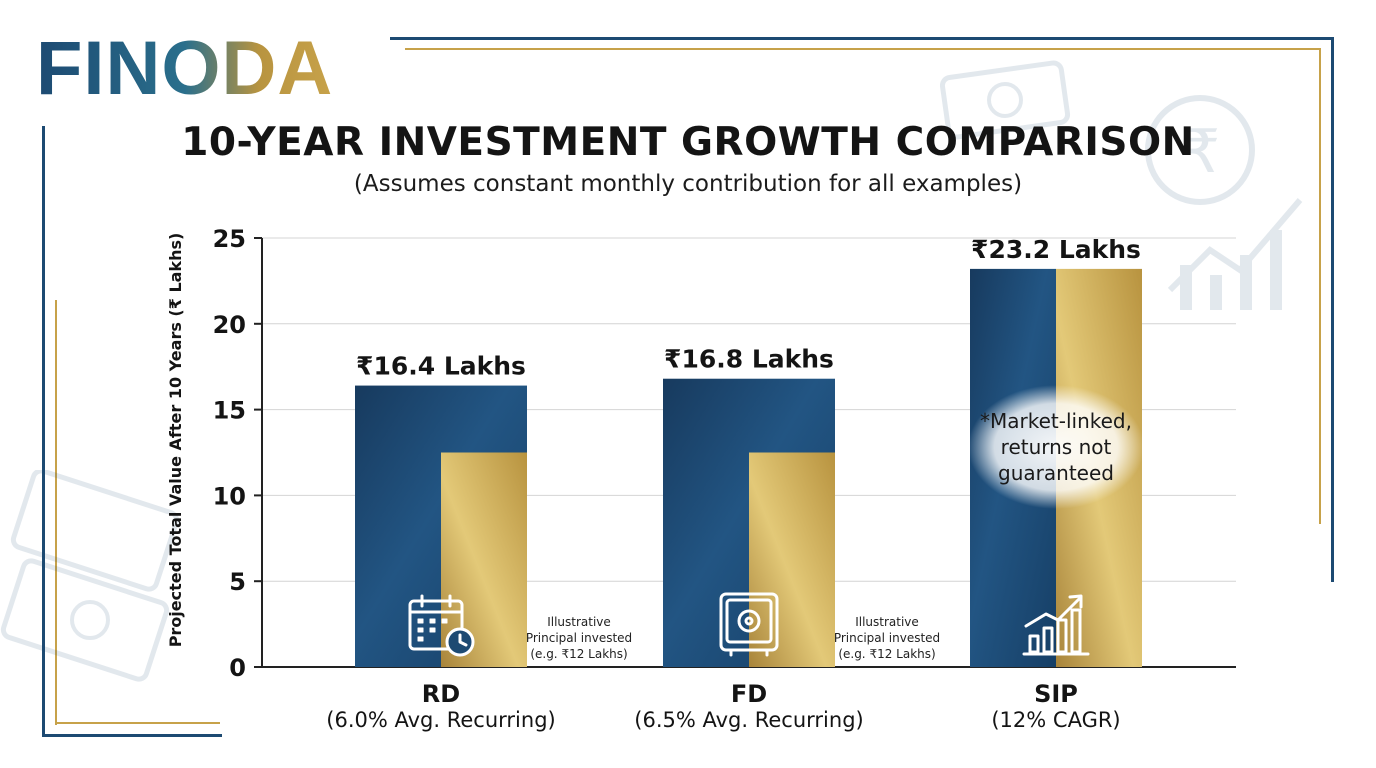  I want to click on calendar-body, so click(436, 625).